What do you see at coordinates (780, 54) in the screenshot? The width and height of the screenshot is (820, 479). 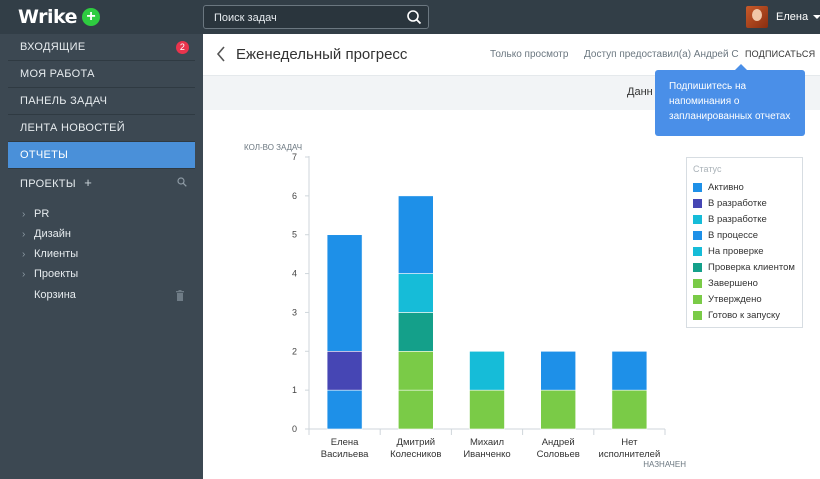 I see `subscribe-button: ПОДПИСАТЬСЯ` at bounding box center [780, 54].